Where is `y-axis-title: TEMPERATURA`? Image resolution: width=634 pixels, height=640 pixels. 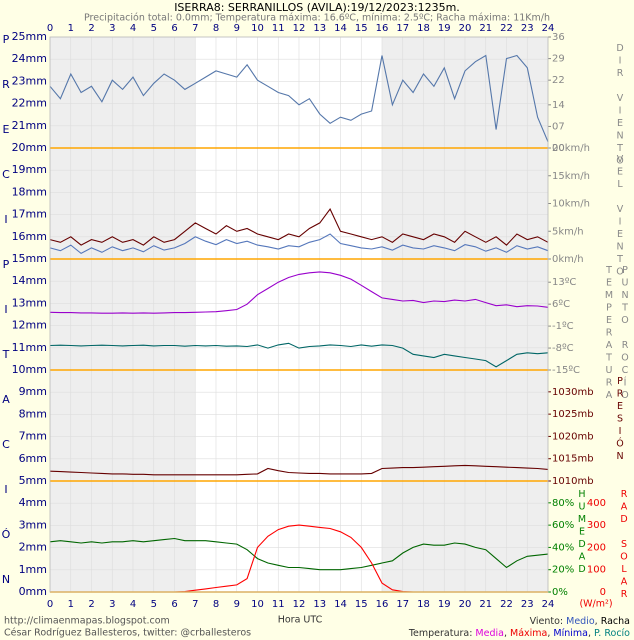
y-axis-title: TEMPERATURA is located at coordinates (609, 334).